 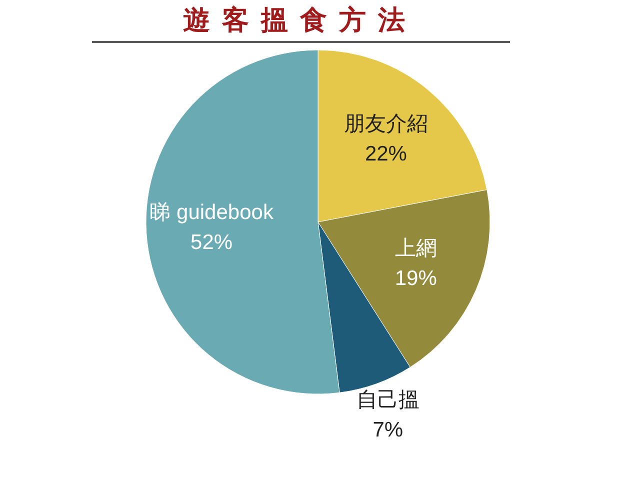 I want to click on slice-label: 睇 guidebook, so click(x=212, y=212).